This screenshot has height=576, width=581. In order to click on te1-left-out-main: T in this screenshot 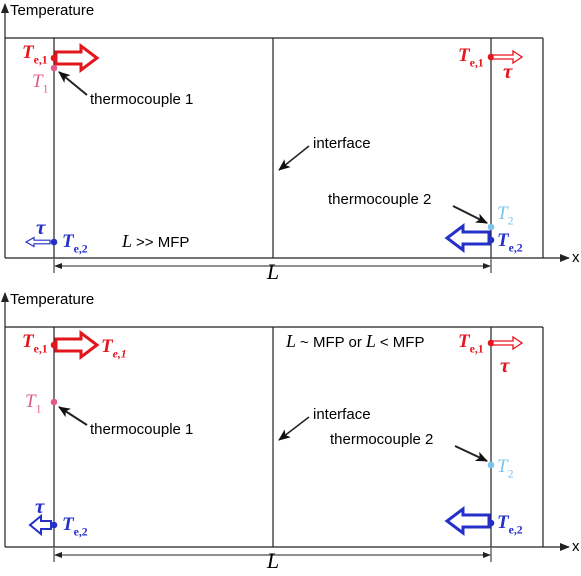, I will do `click(107, 346)`.